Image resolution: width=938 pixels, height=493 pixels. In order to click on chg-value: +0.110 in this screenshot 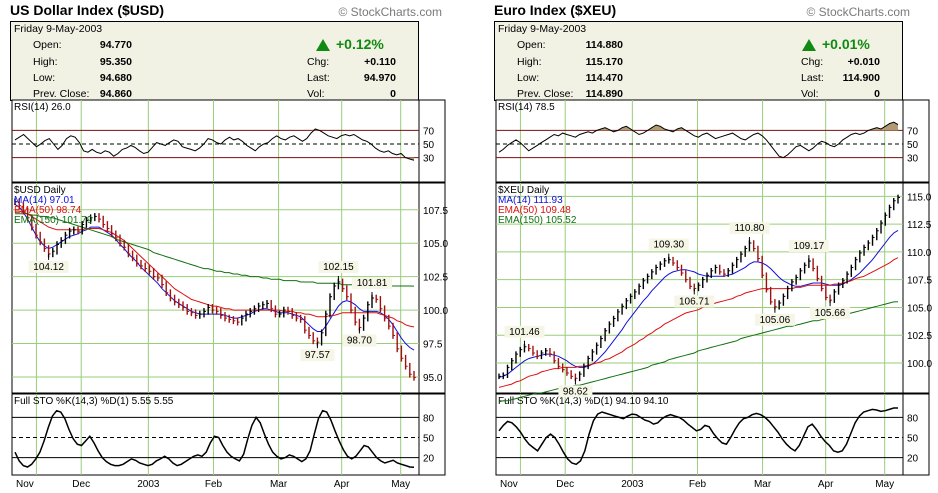, I will do `click(380, 62)`.